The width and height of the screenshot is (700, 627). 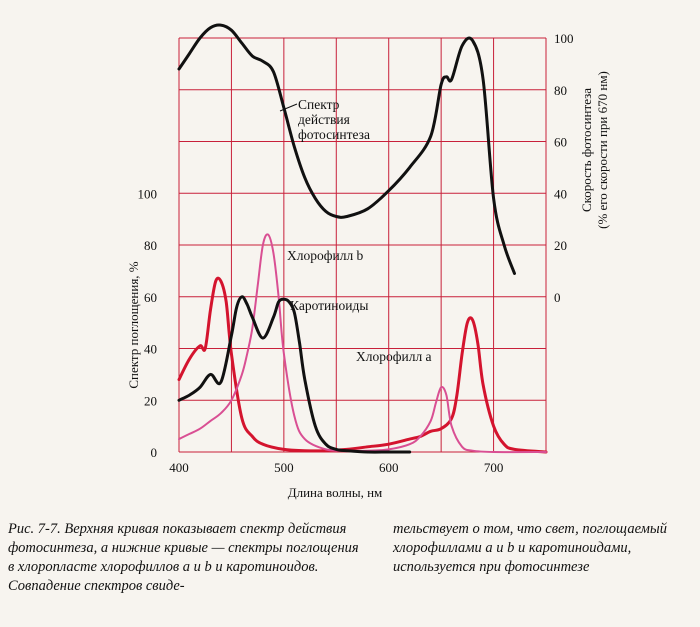 What do you see at coordinates (560, 245) in the screenshot?
I see `y-right-tick-label: 20` at bounding box center [560, 245].